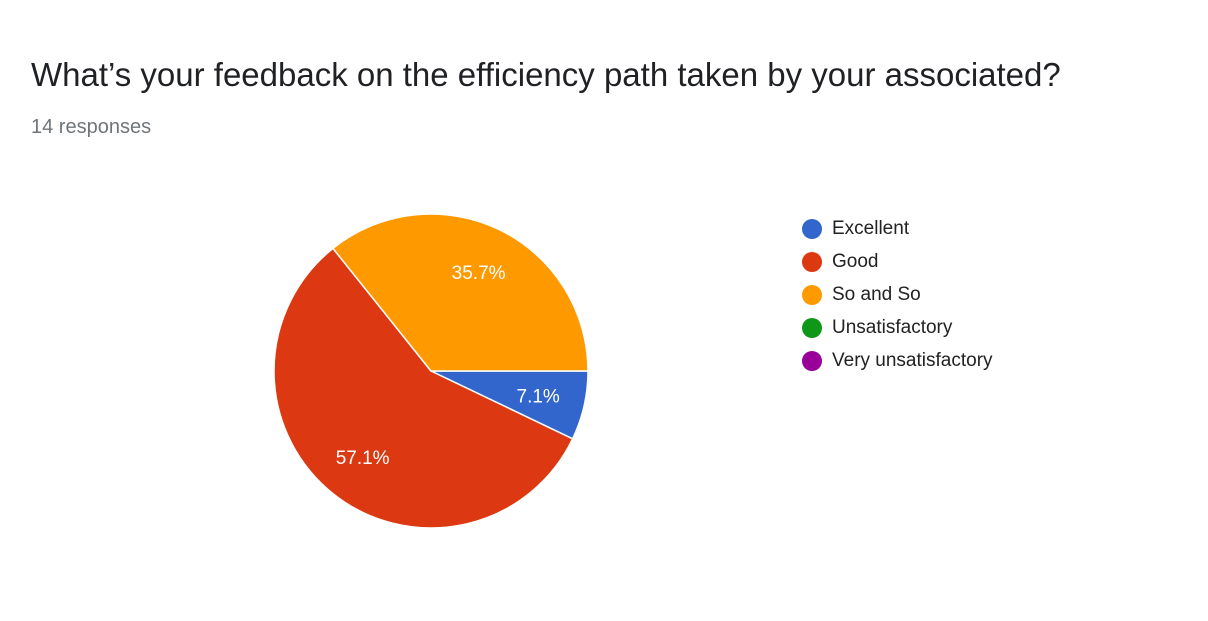 The width and height of the screenshot is (1208, 621). Describe the element at coordinates (91, 127) in the screenshot. I see `response-count: 14 responses` at that location.